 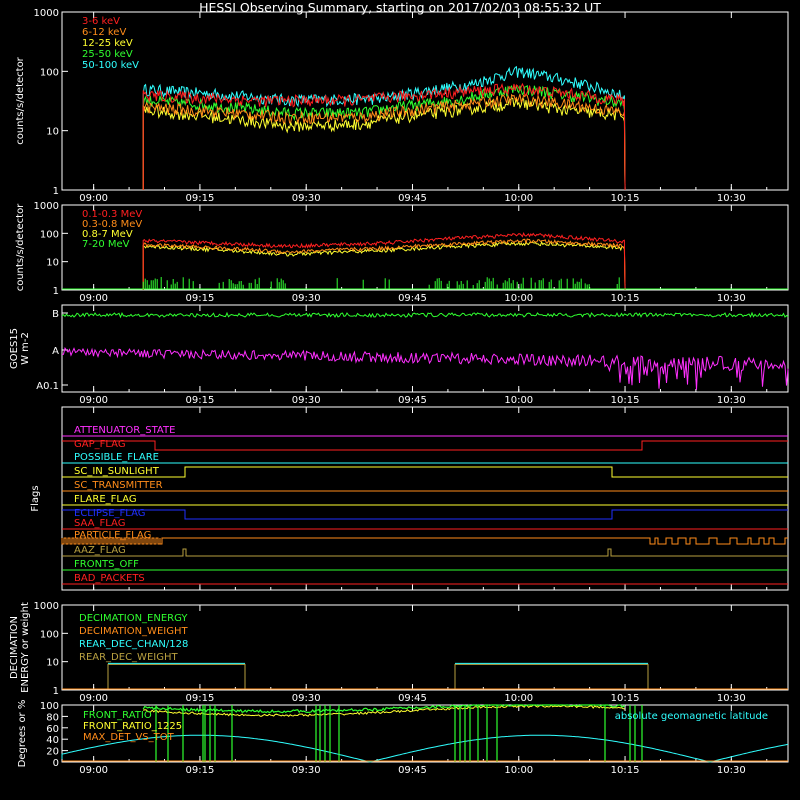 I want to click on y-tick-label: A0.1, so click(x=47, y=386).